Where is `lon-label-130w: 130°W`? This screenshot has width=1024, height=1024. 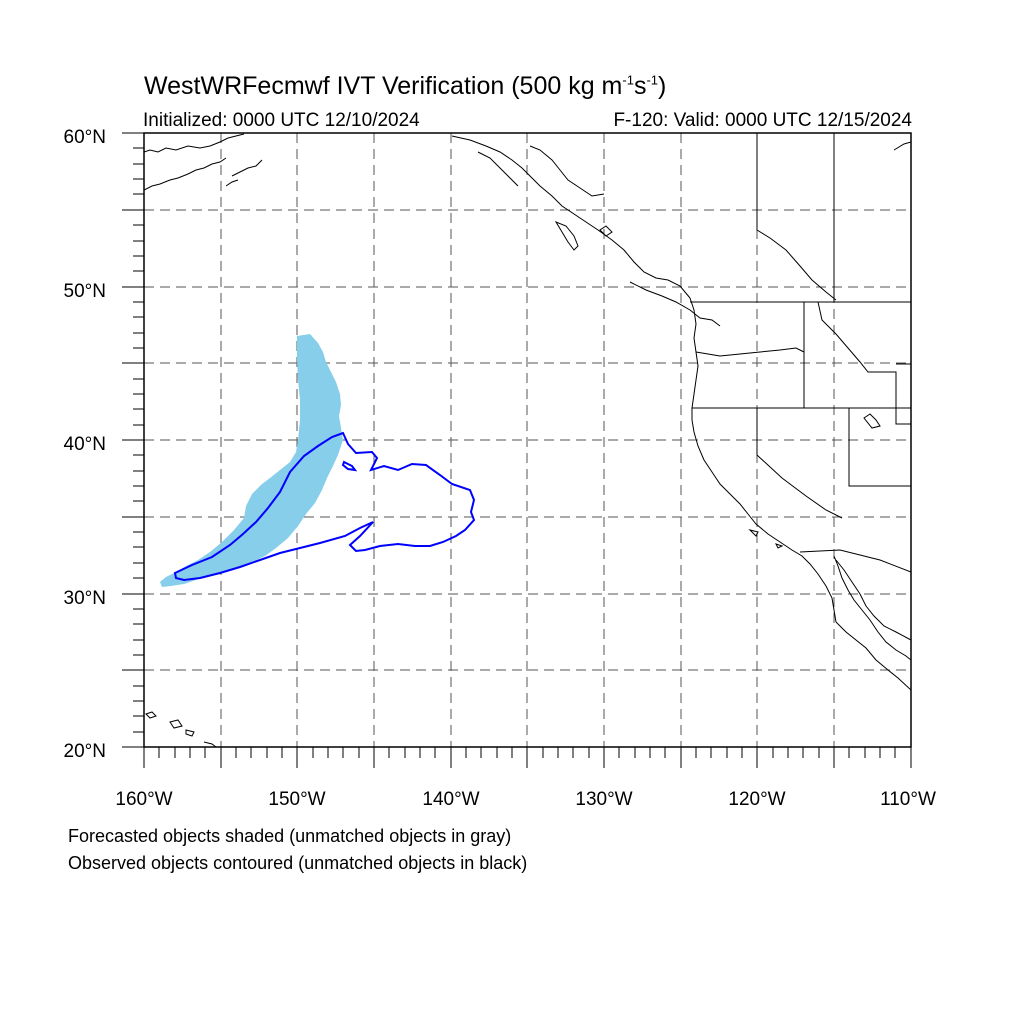 lon-label-130w: 130°W is located at coordinates (603, 799).